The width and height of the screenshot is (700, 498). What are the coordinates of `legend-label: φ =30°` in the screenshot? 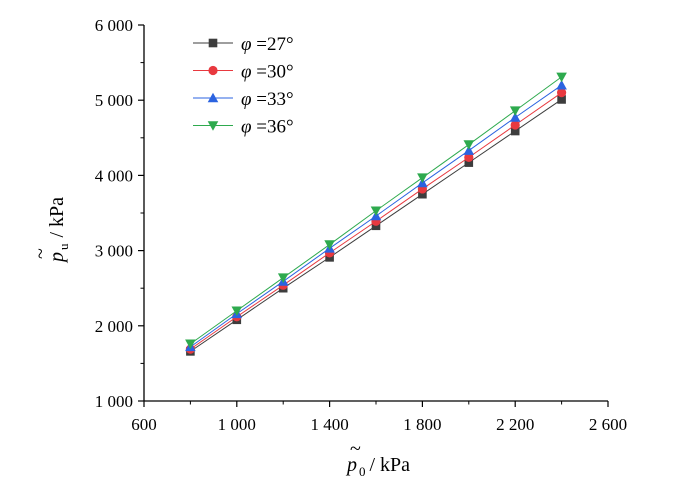 It's located at (267, 72).